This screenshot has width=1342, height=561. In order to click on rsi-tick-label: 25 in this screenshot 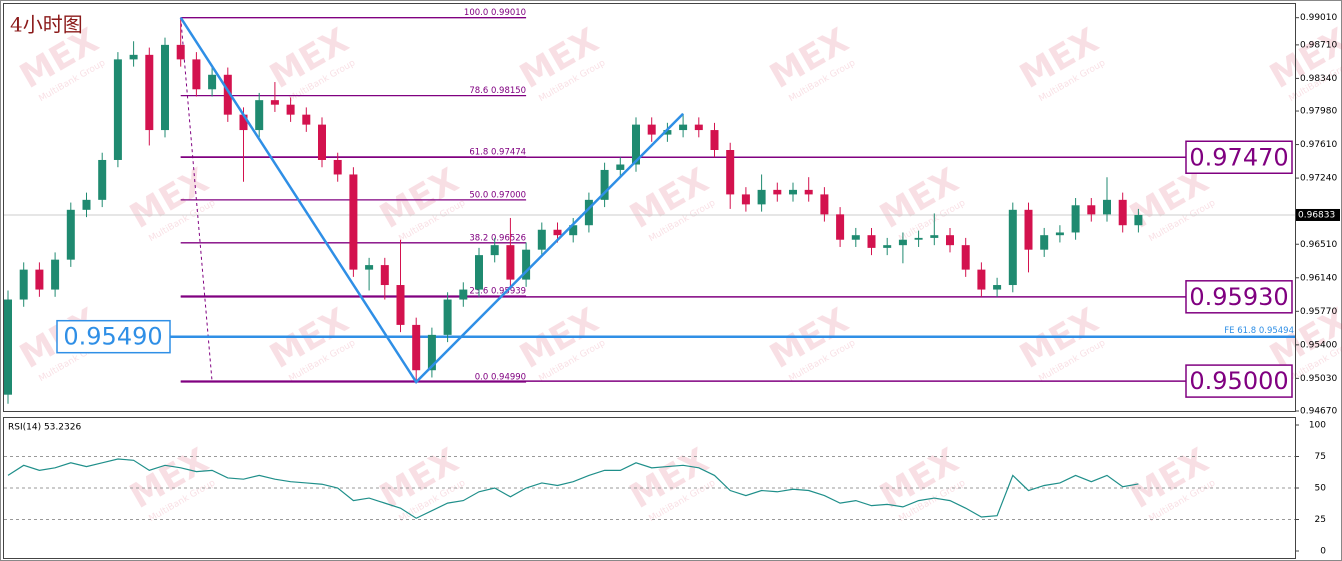, I will do `click(1320, 520)`.